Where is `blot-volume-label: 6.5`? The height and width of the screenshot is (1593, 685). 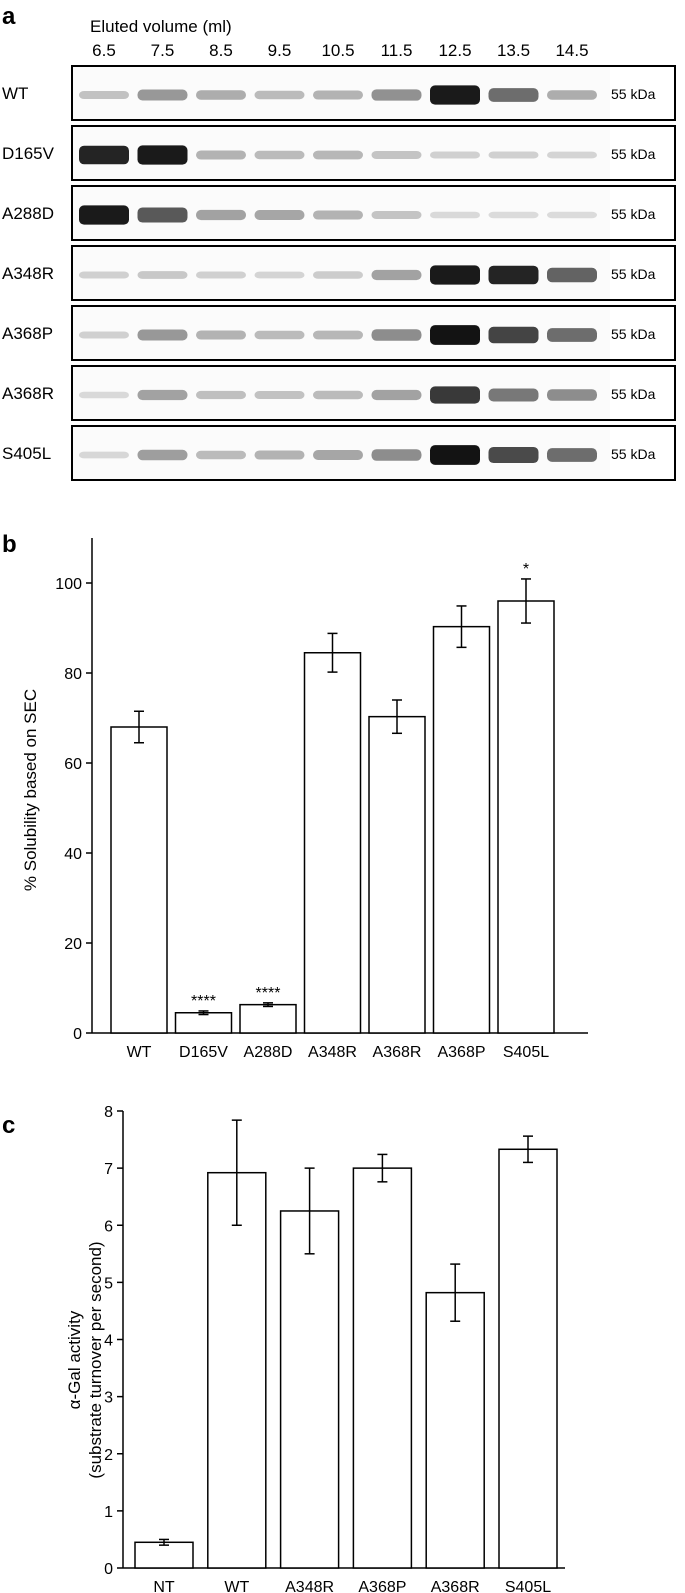
blot-volume-label: 6.5 is located at coordinates (104, 50).